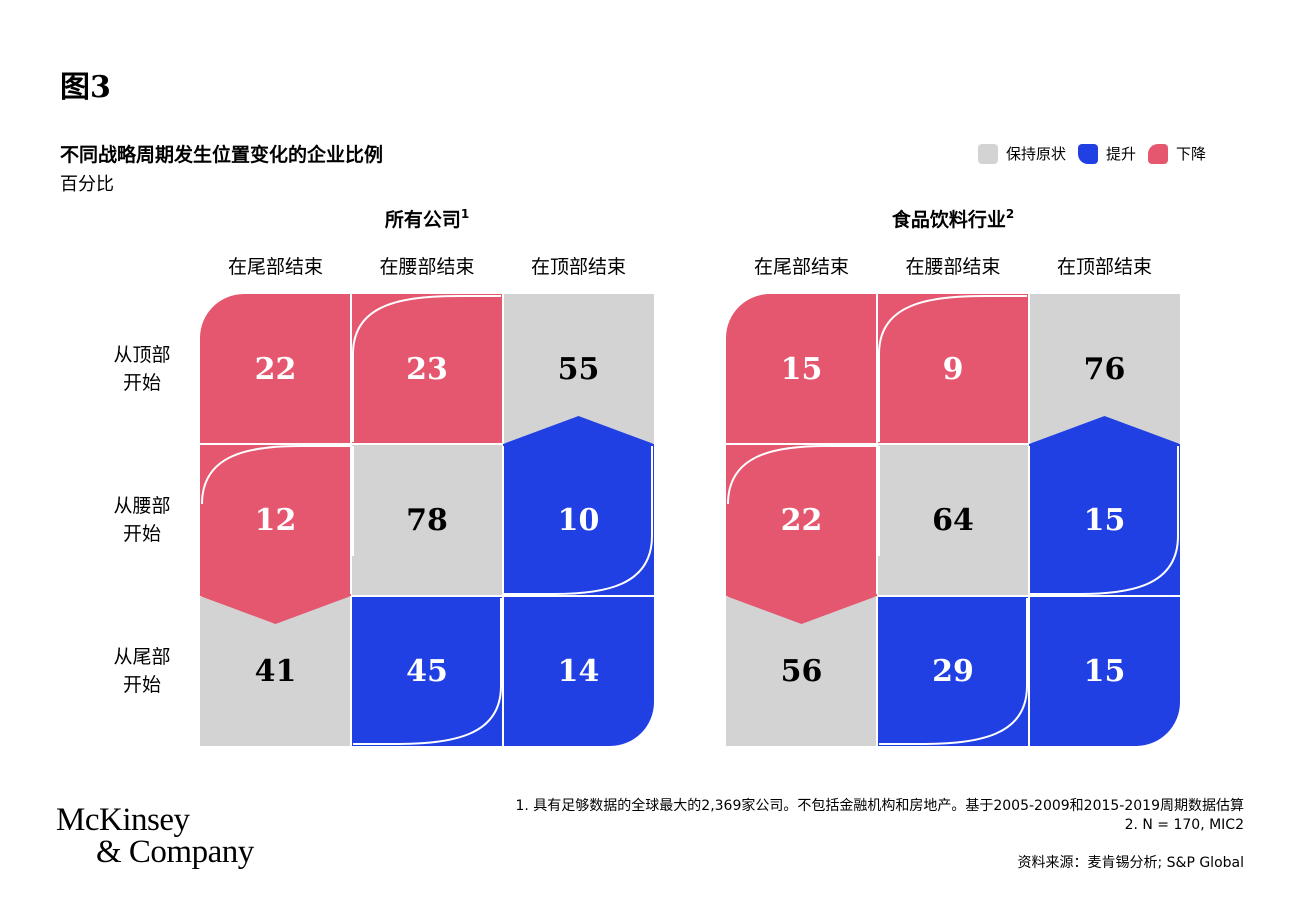 Image resolution: width=1298 pixels, height=910 pixels. I want to click on cell-value-panel2-r1-c3: 76, so click(1105, 369).